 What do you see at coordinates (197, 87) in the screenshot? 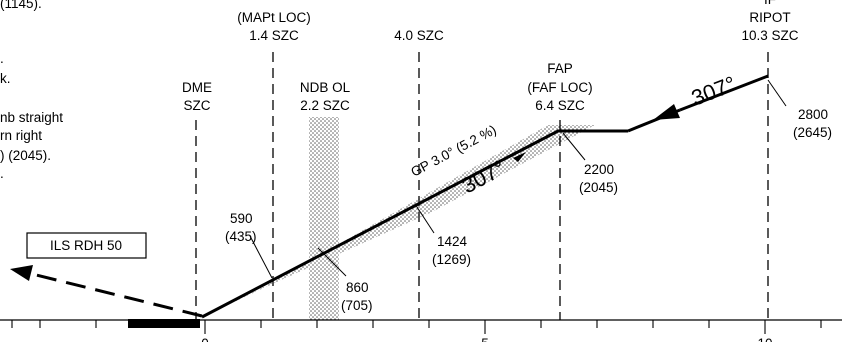
I see `dme-label-line1: DME` at bounding box center [197, 87].